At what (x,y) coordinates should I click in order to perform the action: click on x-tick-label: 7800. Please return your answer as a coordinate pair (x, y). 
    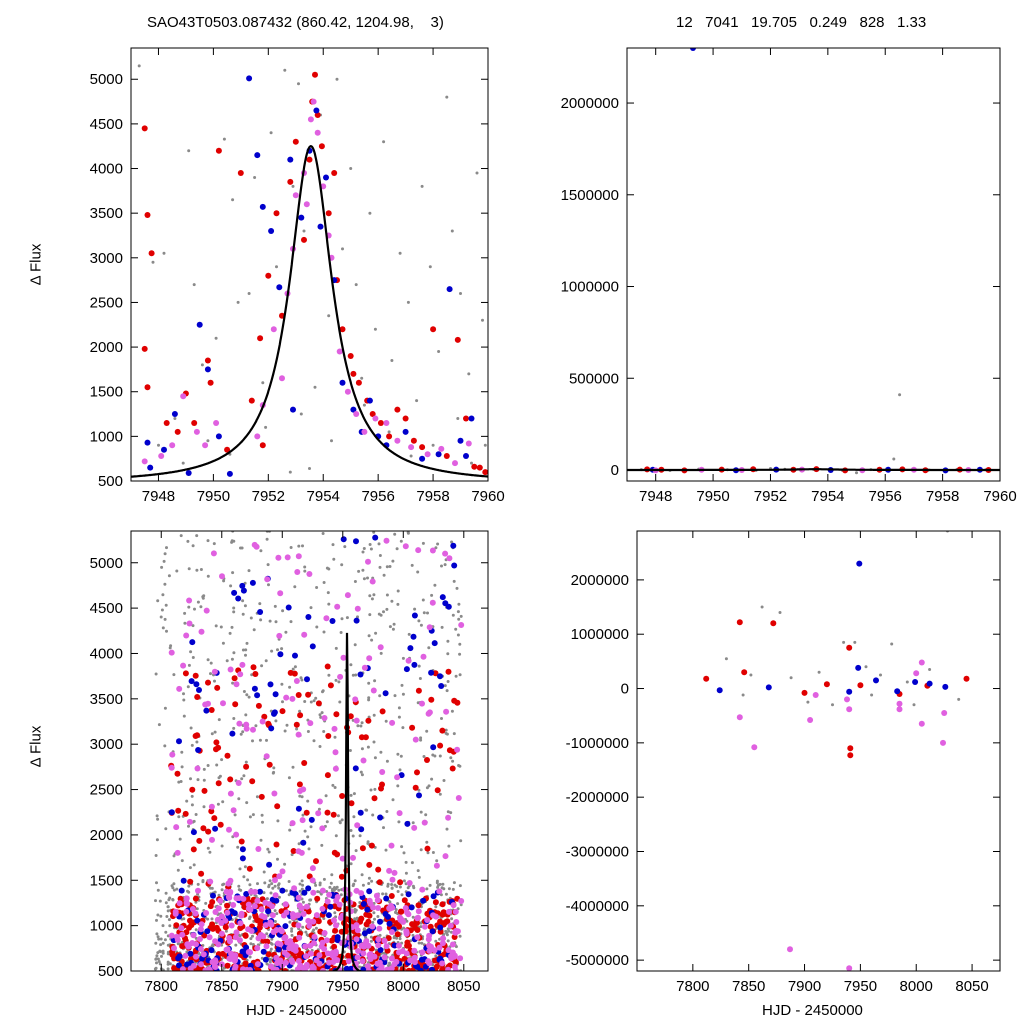
    Looking at the image, I should click on (161, 986).